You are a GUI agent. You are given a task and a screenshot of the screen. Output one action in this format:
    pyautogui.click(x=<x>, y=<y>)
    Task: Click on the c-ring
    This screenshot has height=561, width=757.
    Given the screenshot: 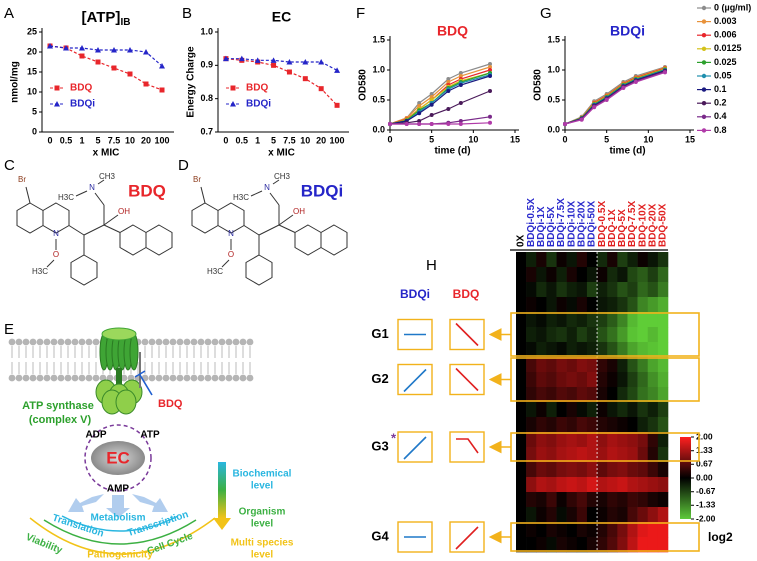 What is the action you would take?
    pyautogui.click(x=134, y=352)
    